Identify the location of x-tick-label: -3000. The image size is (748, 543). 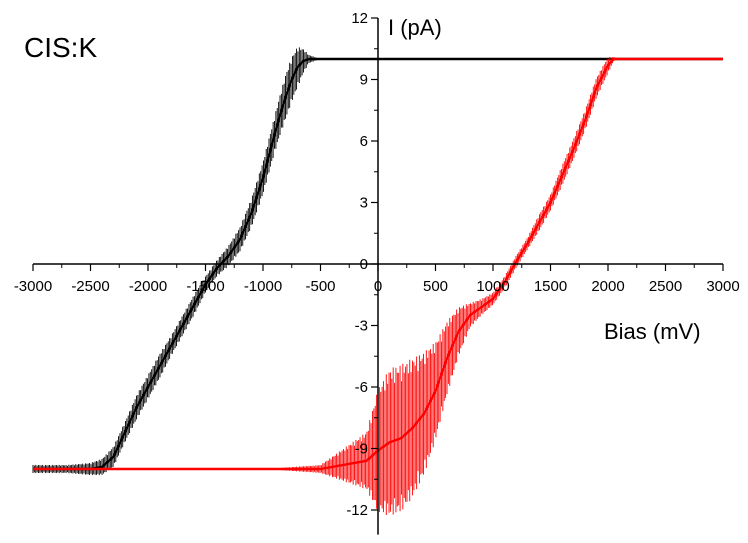
(33, 286).